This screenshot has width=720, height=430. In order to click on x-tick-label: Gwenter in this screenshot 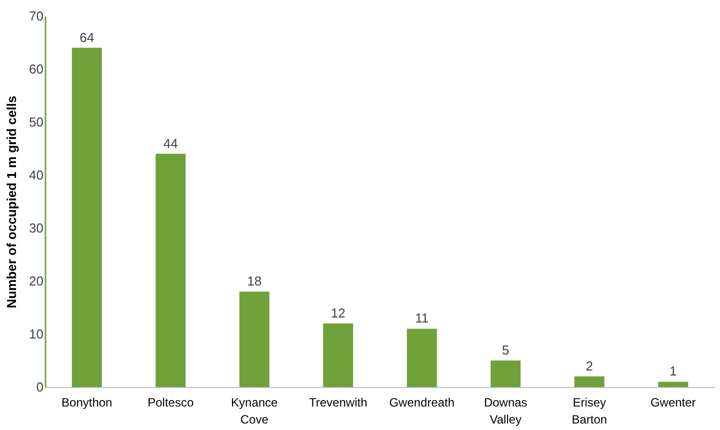, I will do `click(673, 403)`.